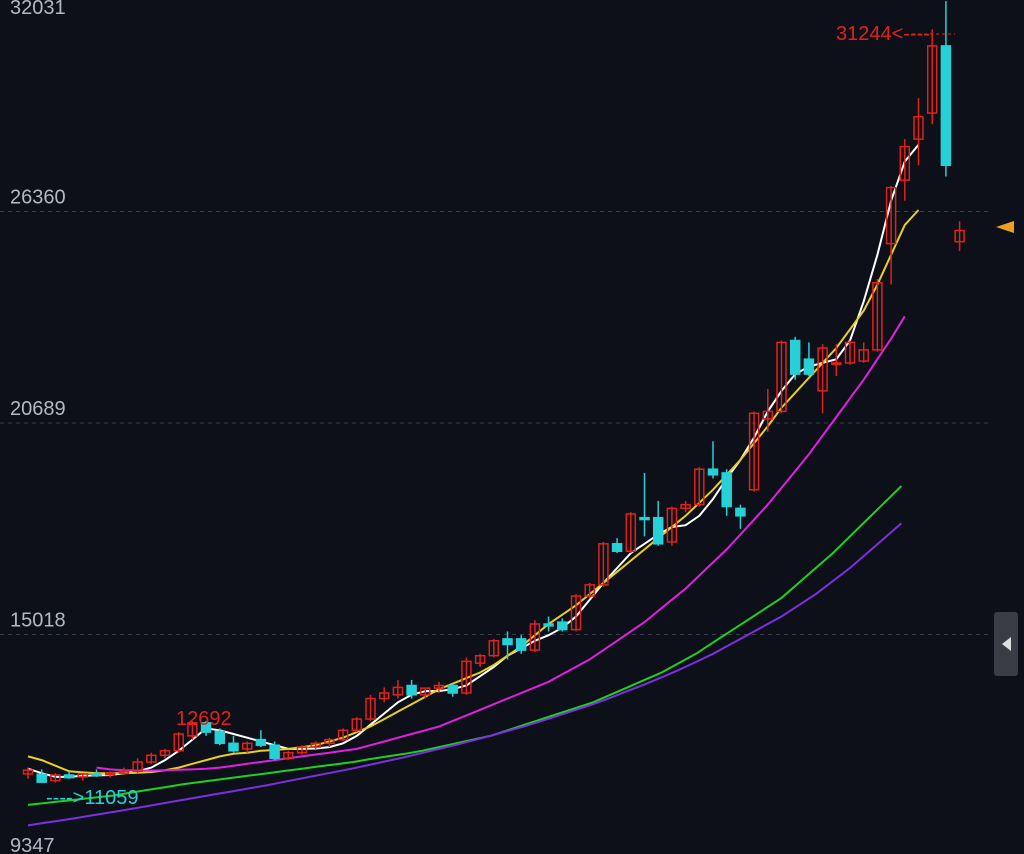 This screenshot has height=854, width=1024. What do you see at coordinates (92, 798) in the screenshot?
I see `low-label: ---->11059` at bounding box center [92, 798].